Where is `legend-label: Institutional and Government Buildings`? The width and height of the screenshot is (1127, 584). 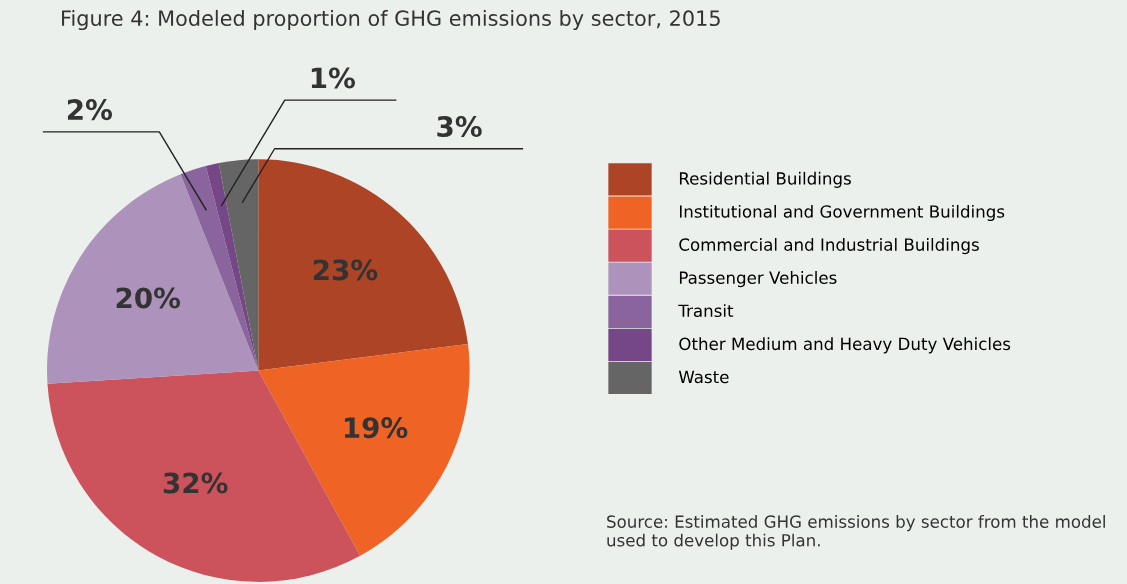
legend-label: Institutional and Government Buildings is located at coordinates (842, 213).